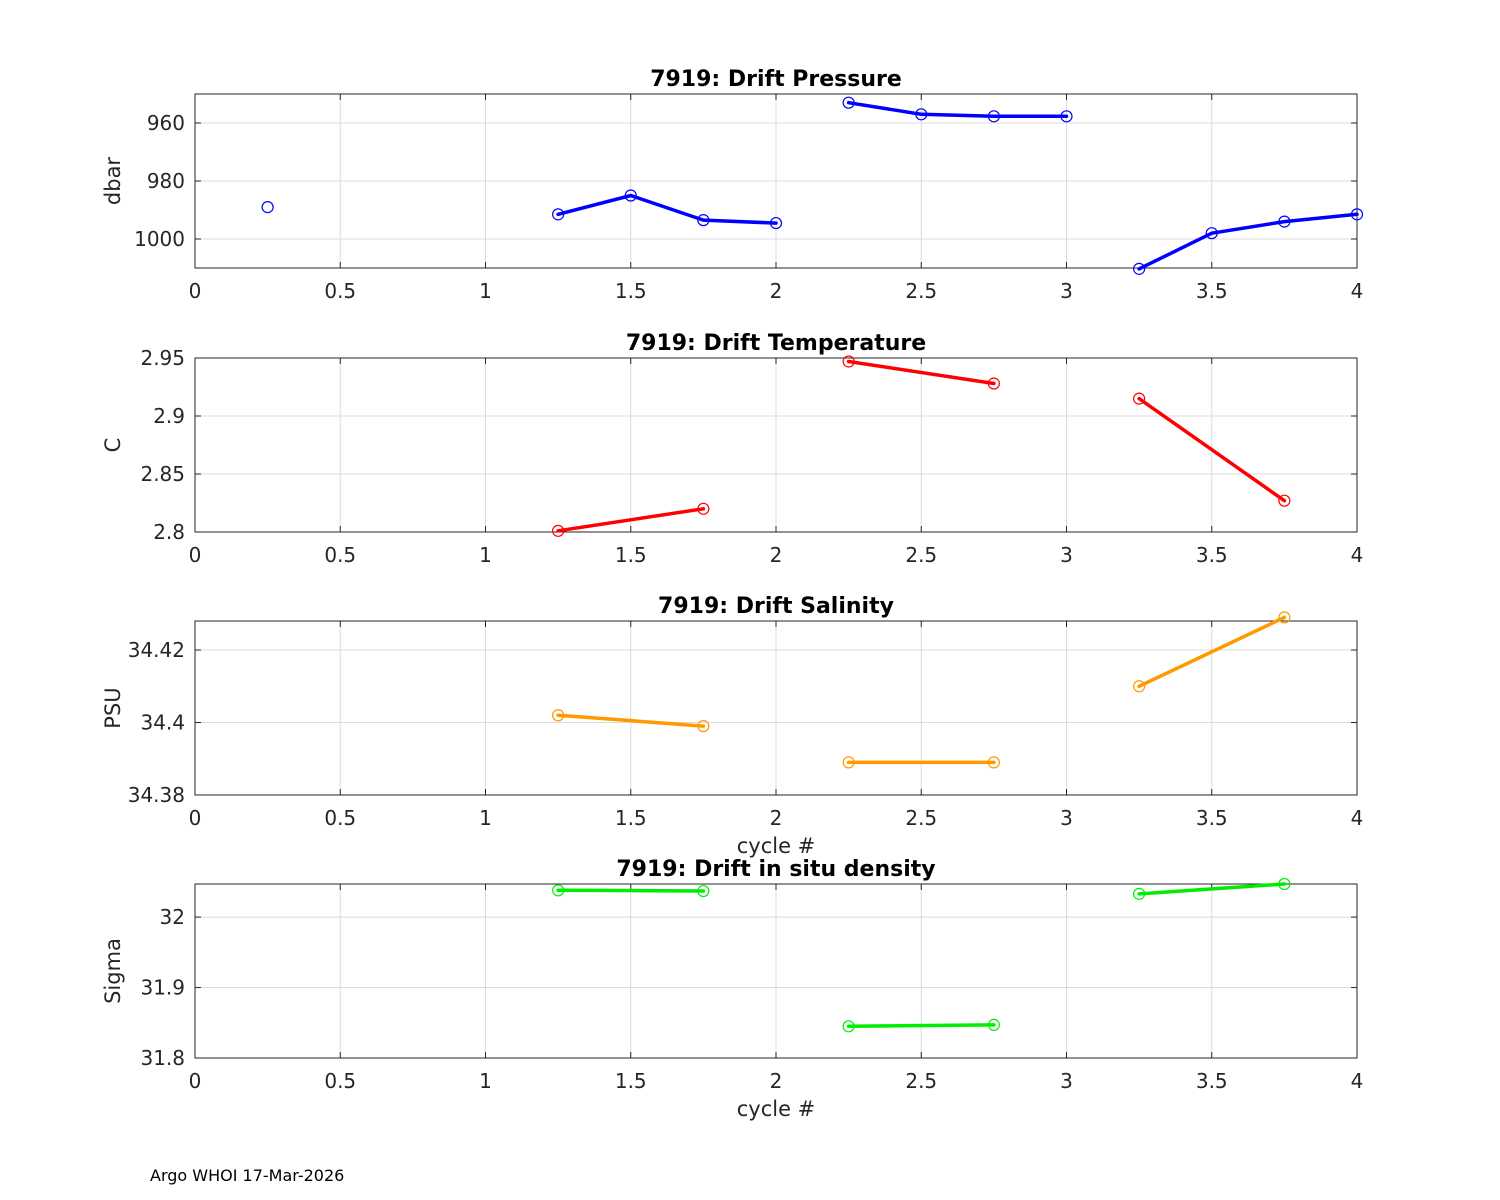 Image resolution: width=1500 pixels, height=1200 pixels. Describe the element at coordinates (776, 555) in the screenshot. I see `panel-2-x-tick-label: 2` at that location.